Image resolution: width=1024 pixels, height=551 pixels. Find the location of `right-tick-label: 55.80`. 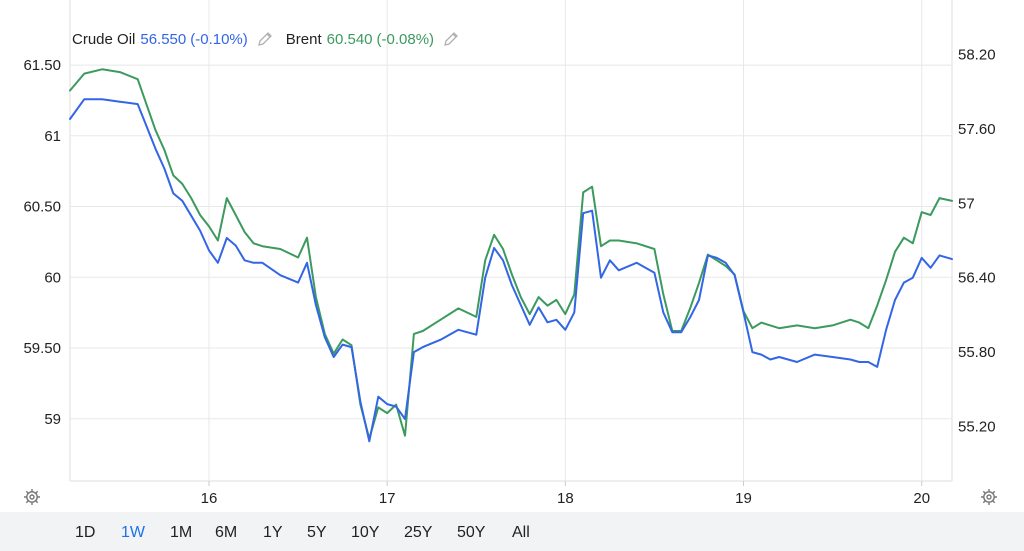

right-tick-label: 55.80 is located at coordinates (977, 352).